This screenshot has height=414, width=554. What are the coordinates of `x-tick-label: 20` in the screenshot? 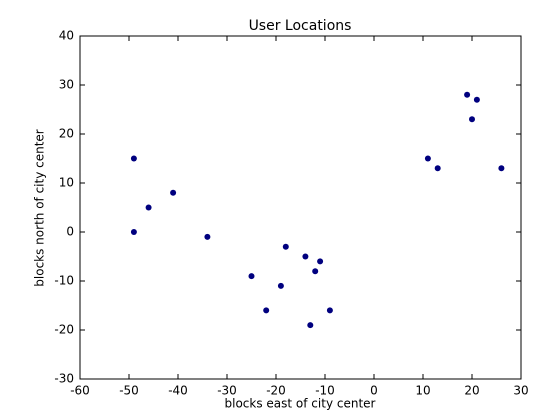 It's located at (471, 391).